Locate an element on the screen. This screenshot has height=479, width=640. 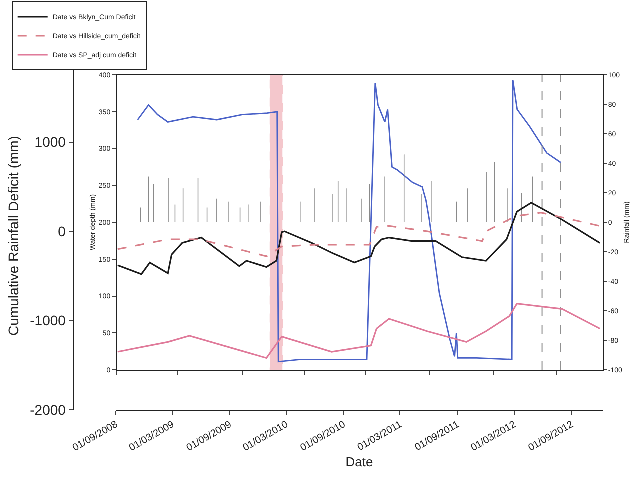
y-tick-label: 0 is located at coordinates (62, 231).